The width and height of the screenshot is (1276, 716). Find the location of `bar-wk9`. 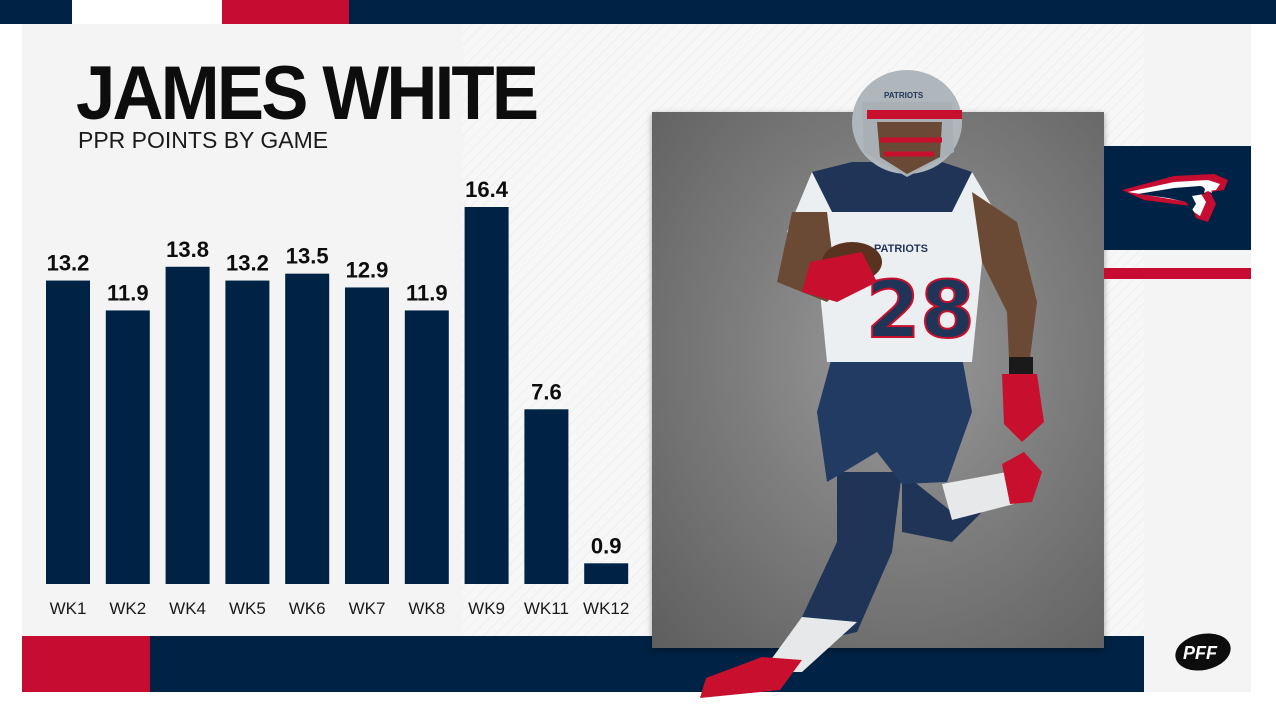

bar-wk9 is located at coordinates (486, 395).